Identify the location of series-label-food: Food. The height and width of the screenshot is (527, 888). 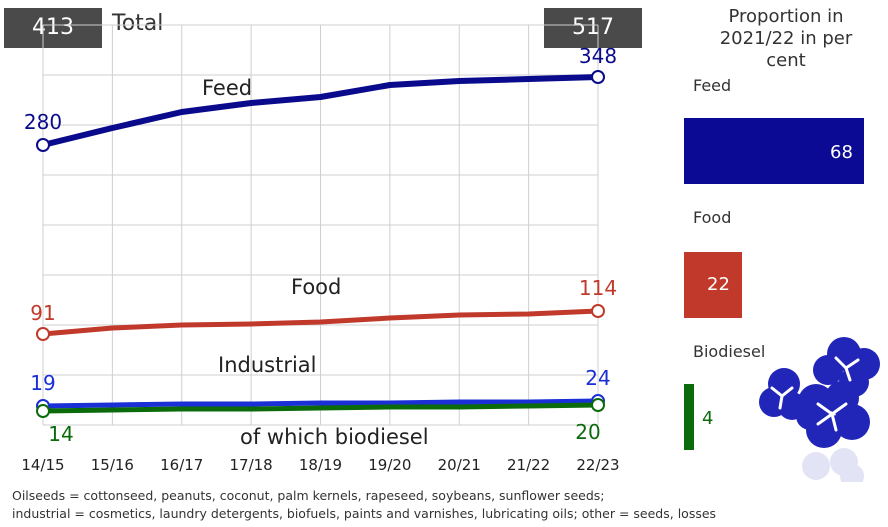
(316, 287).